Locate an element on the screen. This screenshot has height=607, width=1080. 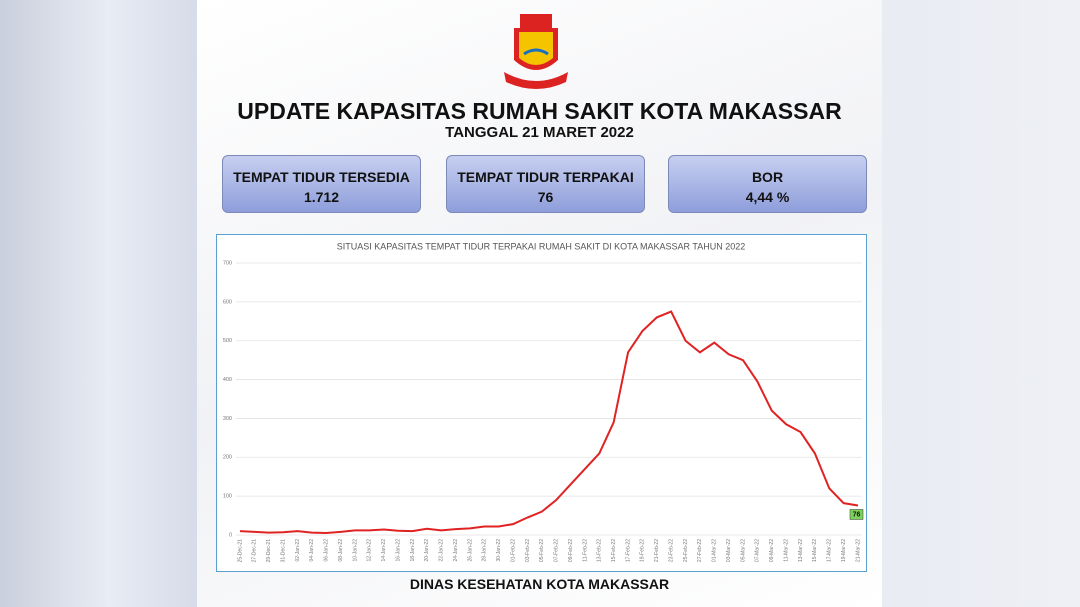
x-tick-label: 25-Feb-22 is located at coordinates (686, 550).